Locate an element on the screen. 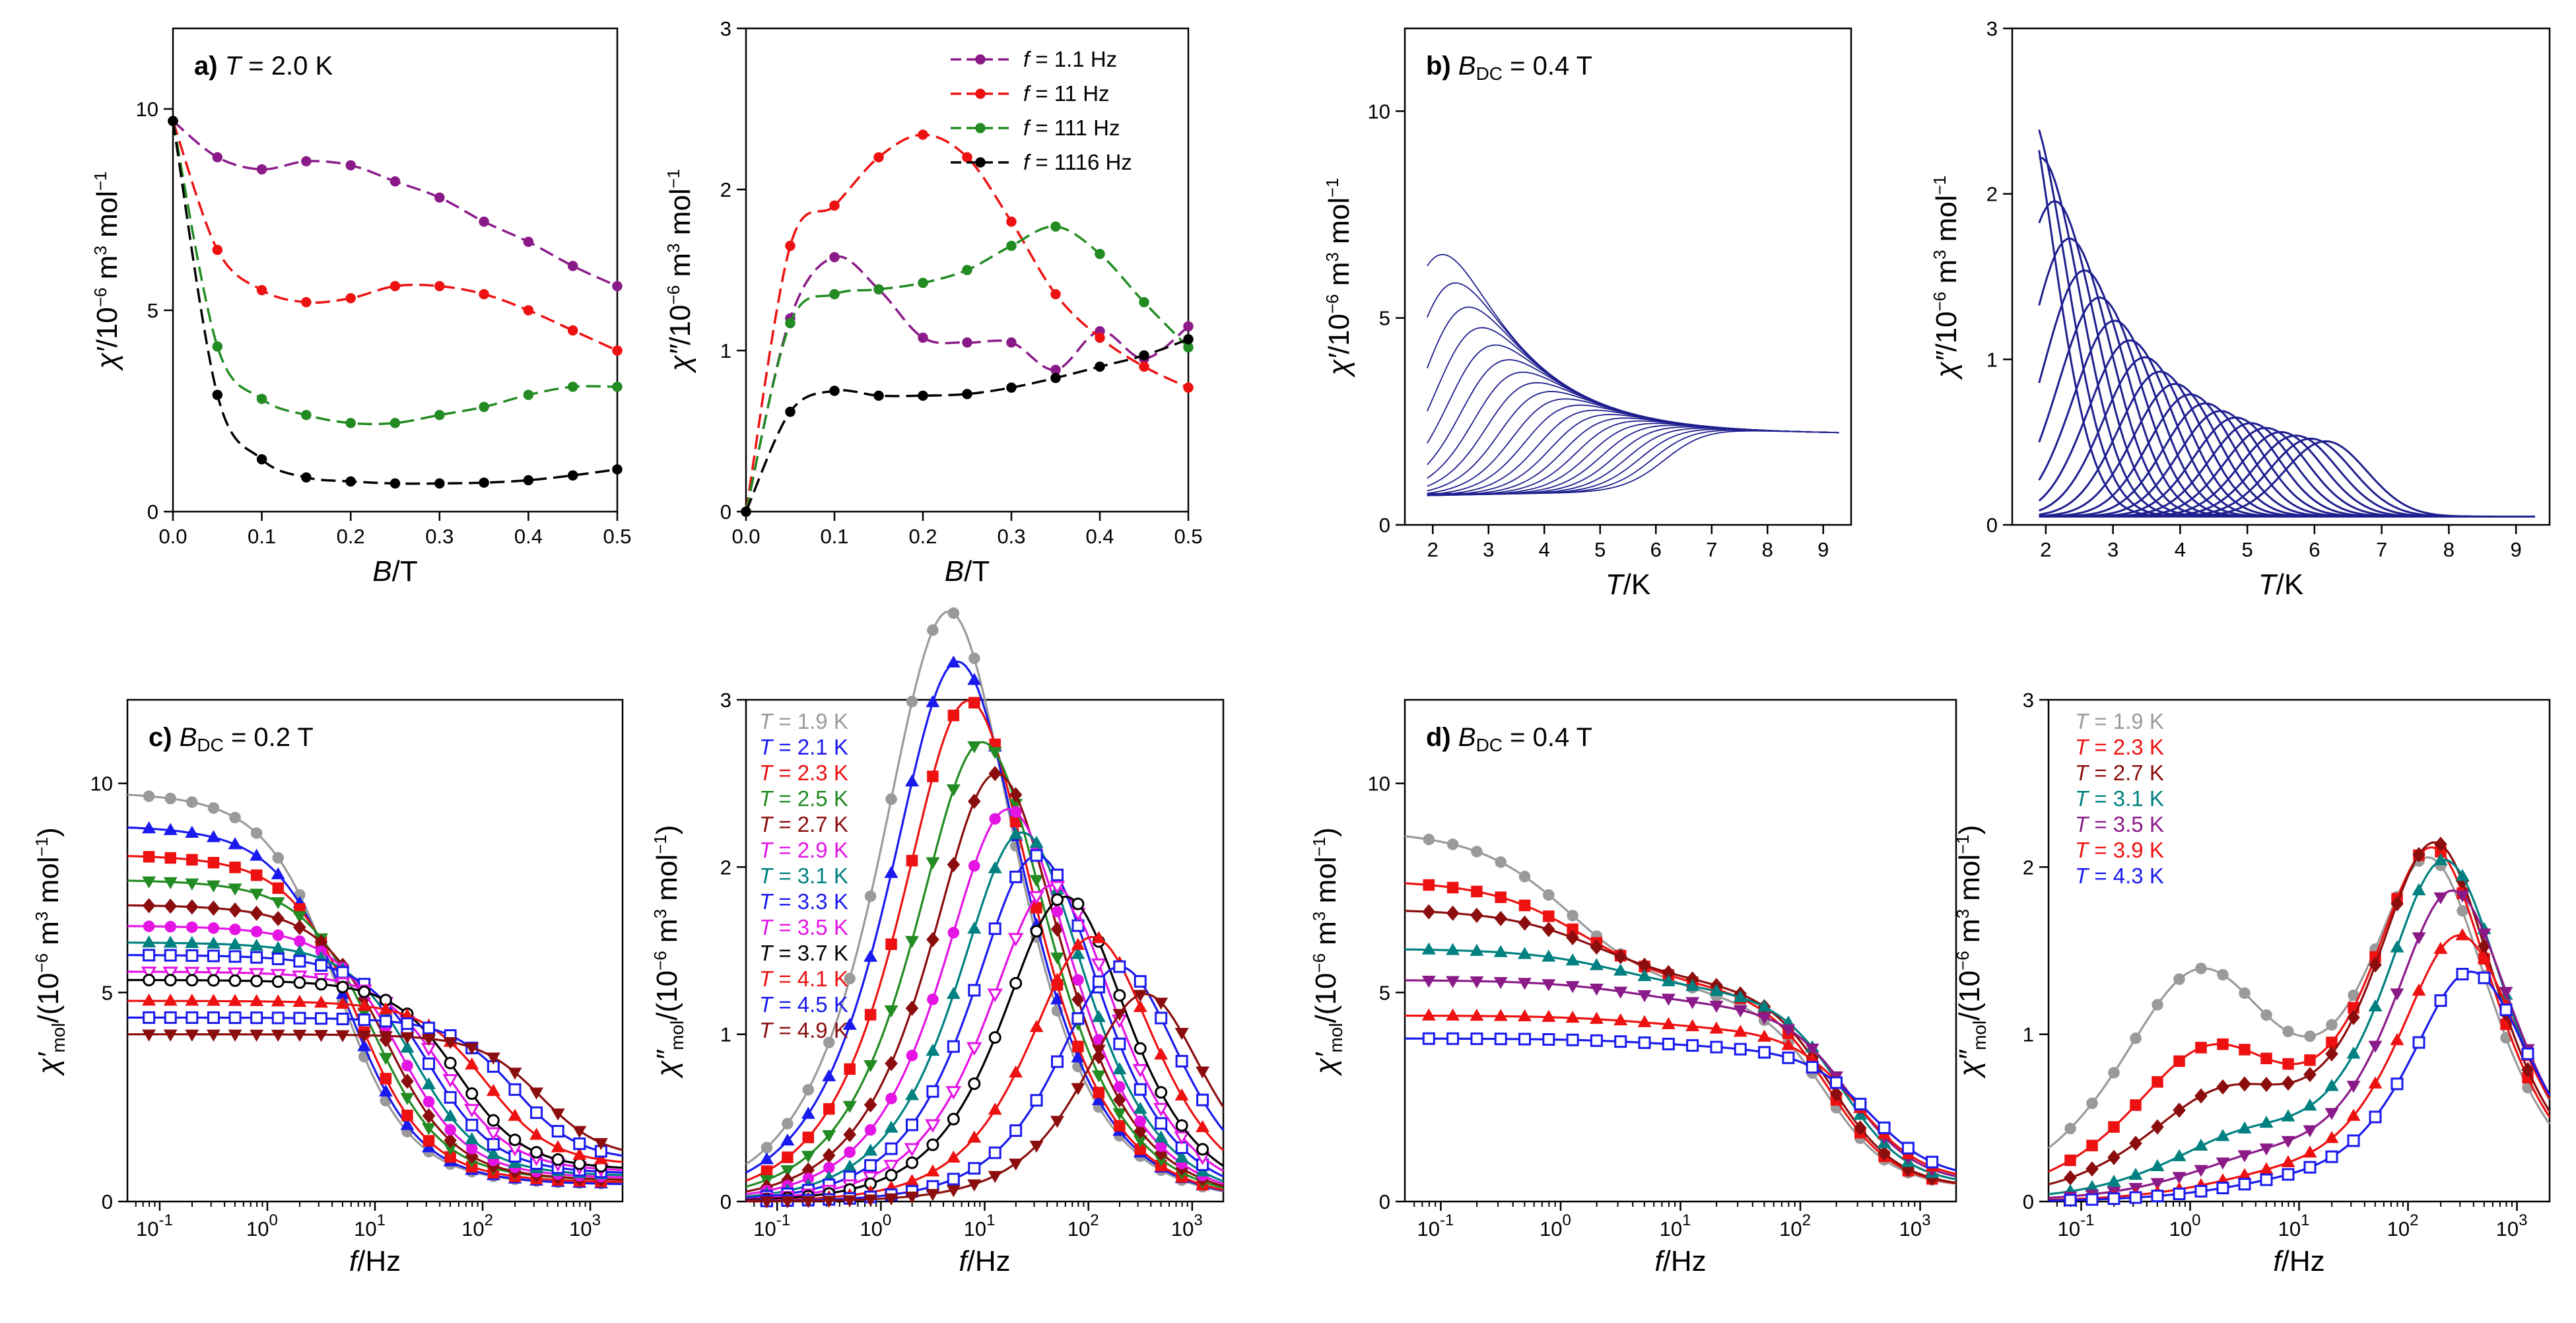 The image size is (2576, 1323). x-tick-label: 2 is located at coordinates (2046, 549).